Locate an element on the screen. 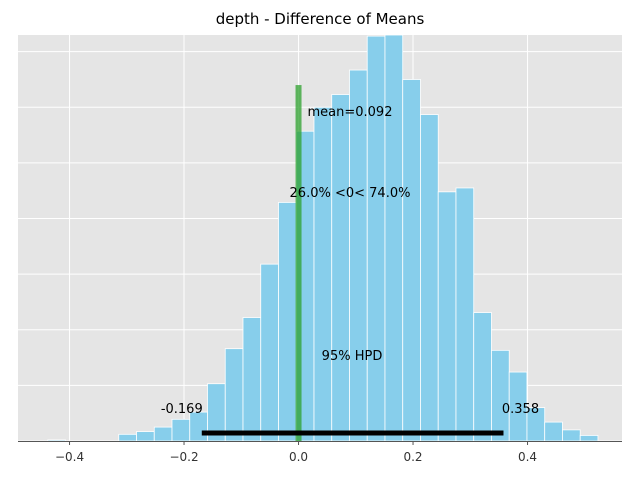 Image resolution: width=640 pixels, height=484 pixels. x-axis-ticks: −0.4 −0.2 0.0 0.2 0.4 is located at coordinates (296, 452).